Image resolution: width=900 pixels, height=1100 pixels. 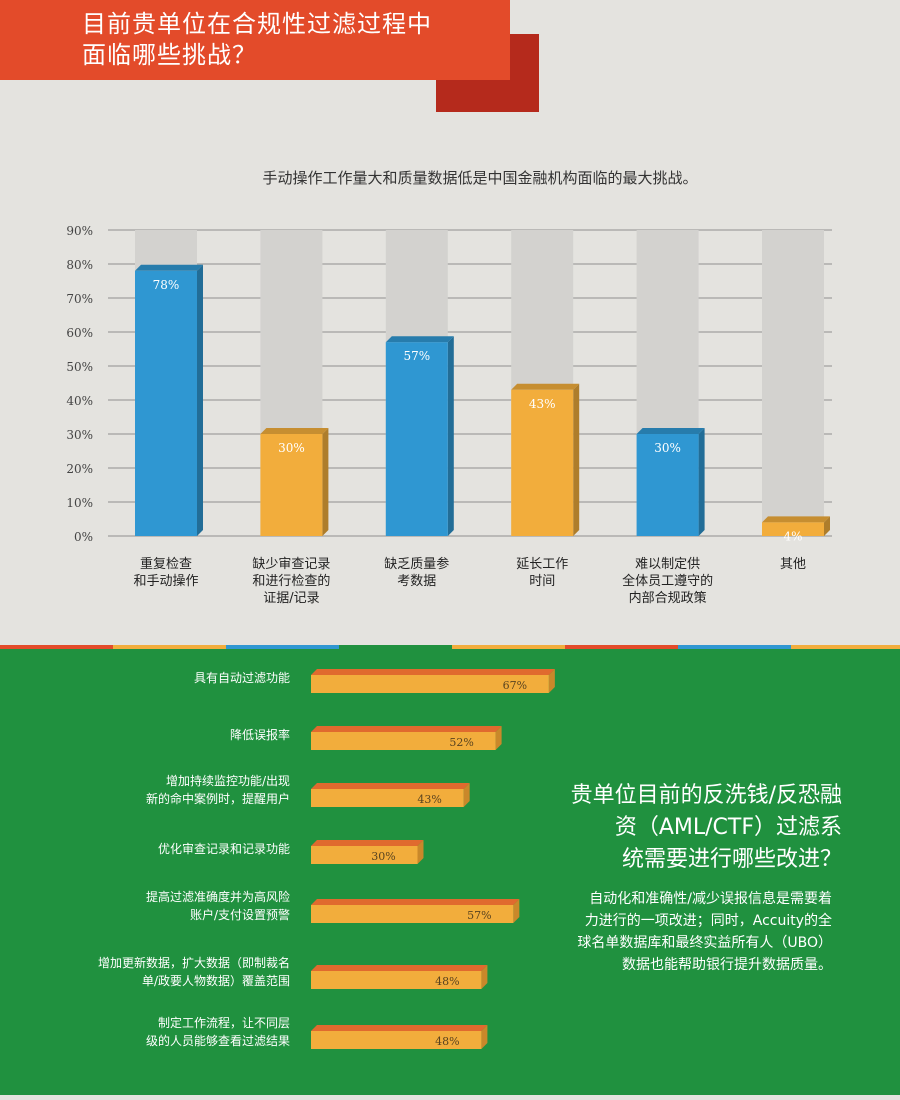 What do you see at coordinates (793, 564) in the screenshot?
I see `x-category-label: 其他` at bounding box center [793, 564].